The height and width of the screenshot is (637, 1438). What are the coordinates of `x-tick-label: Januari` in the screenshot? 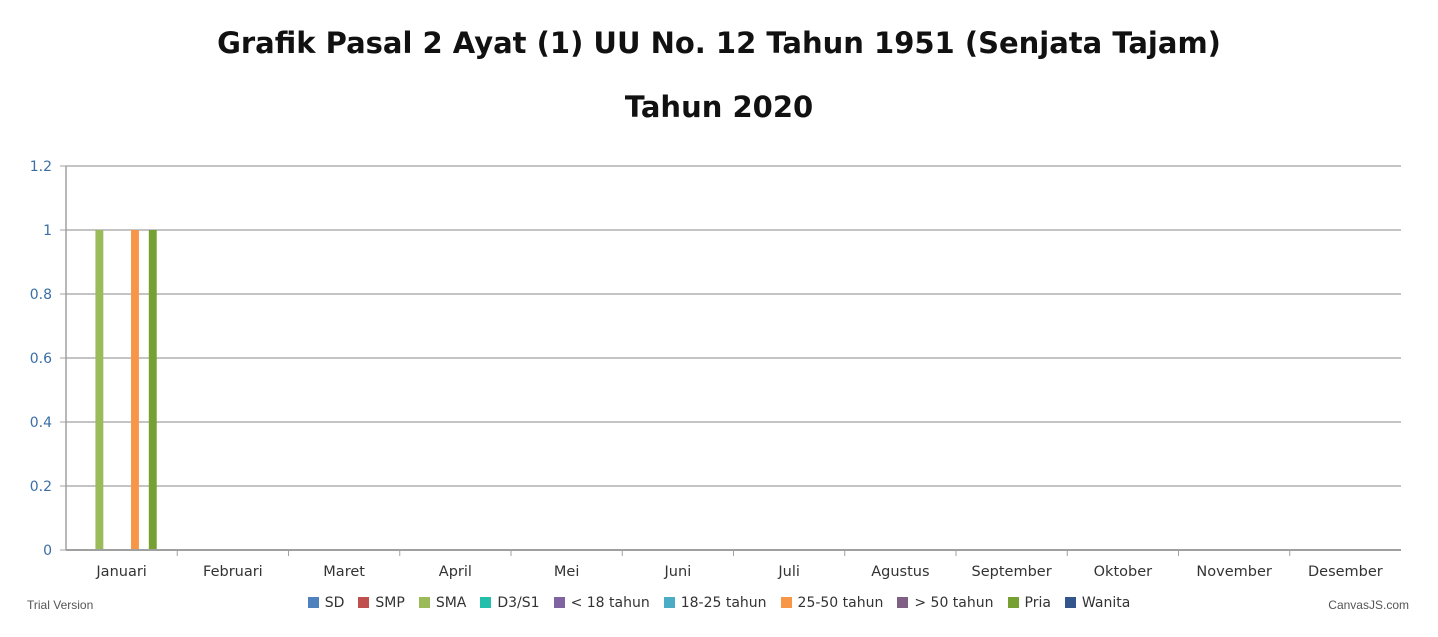 It's located at (120, 572).